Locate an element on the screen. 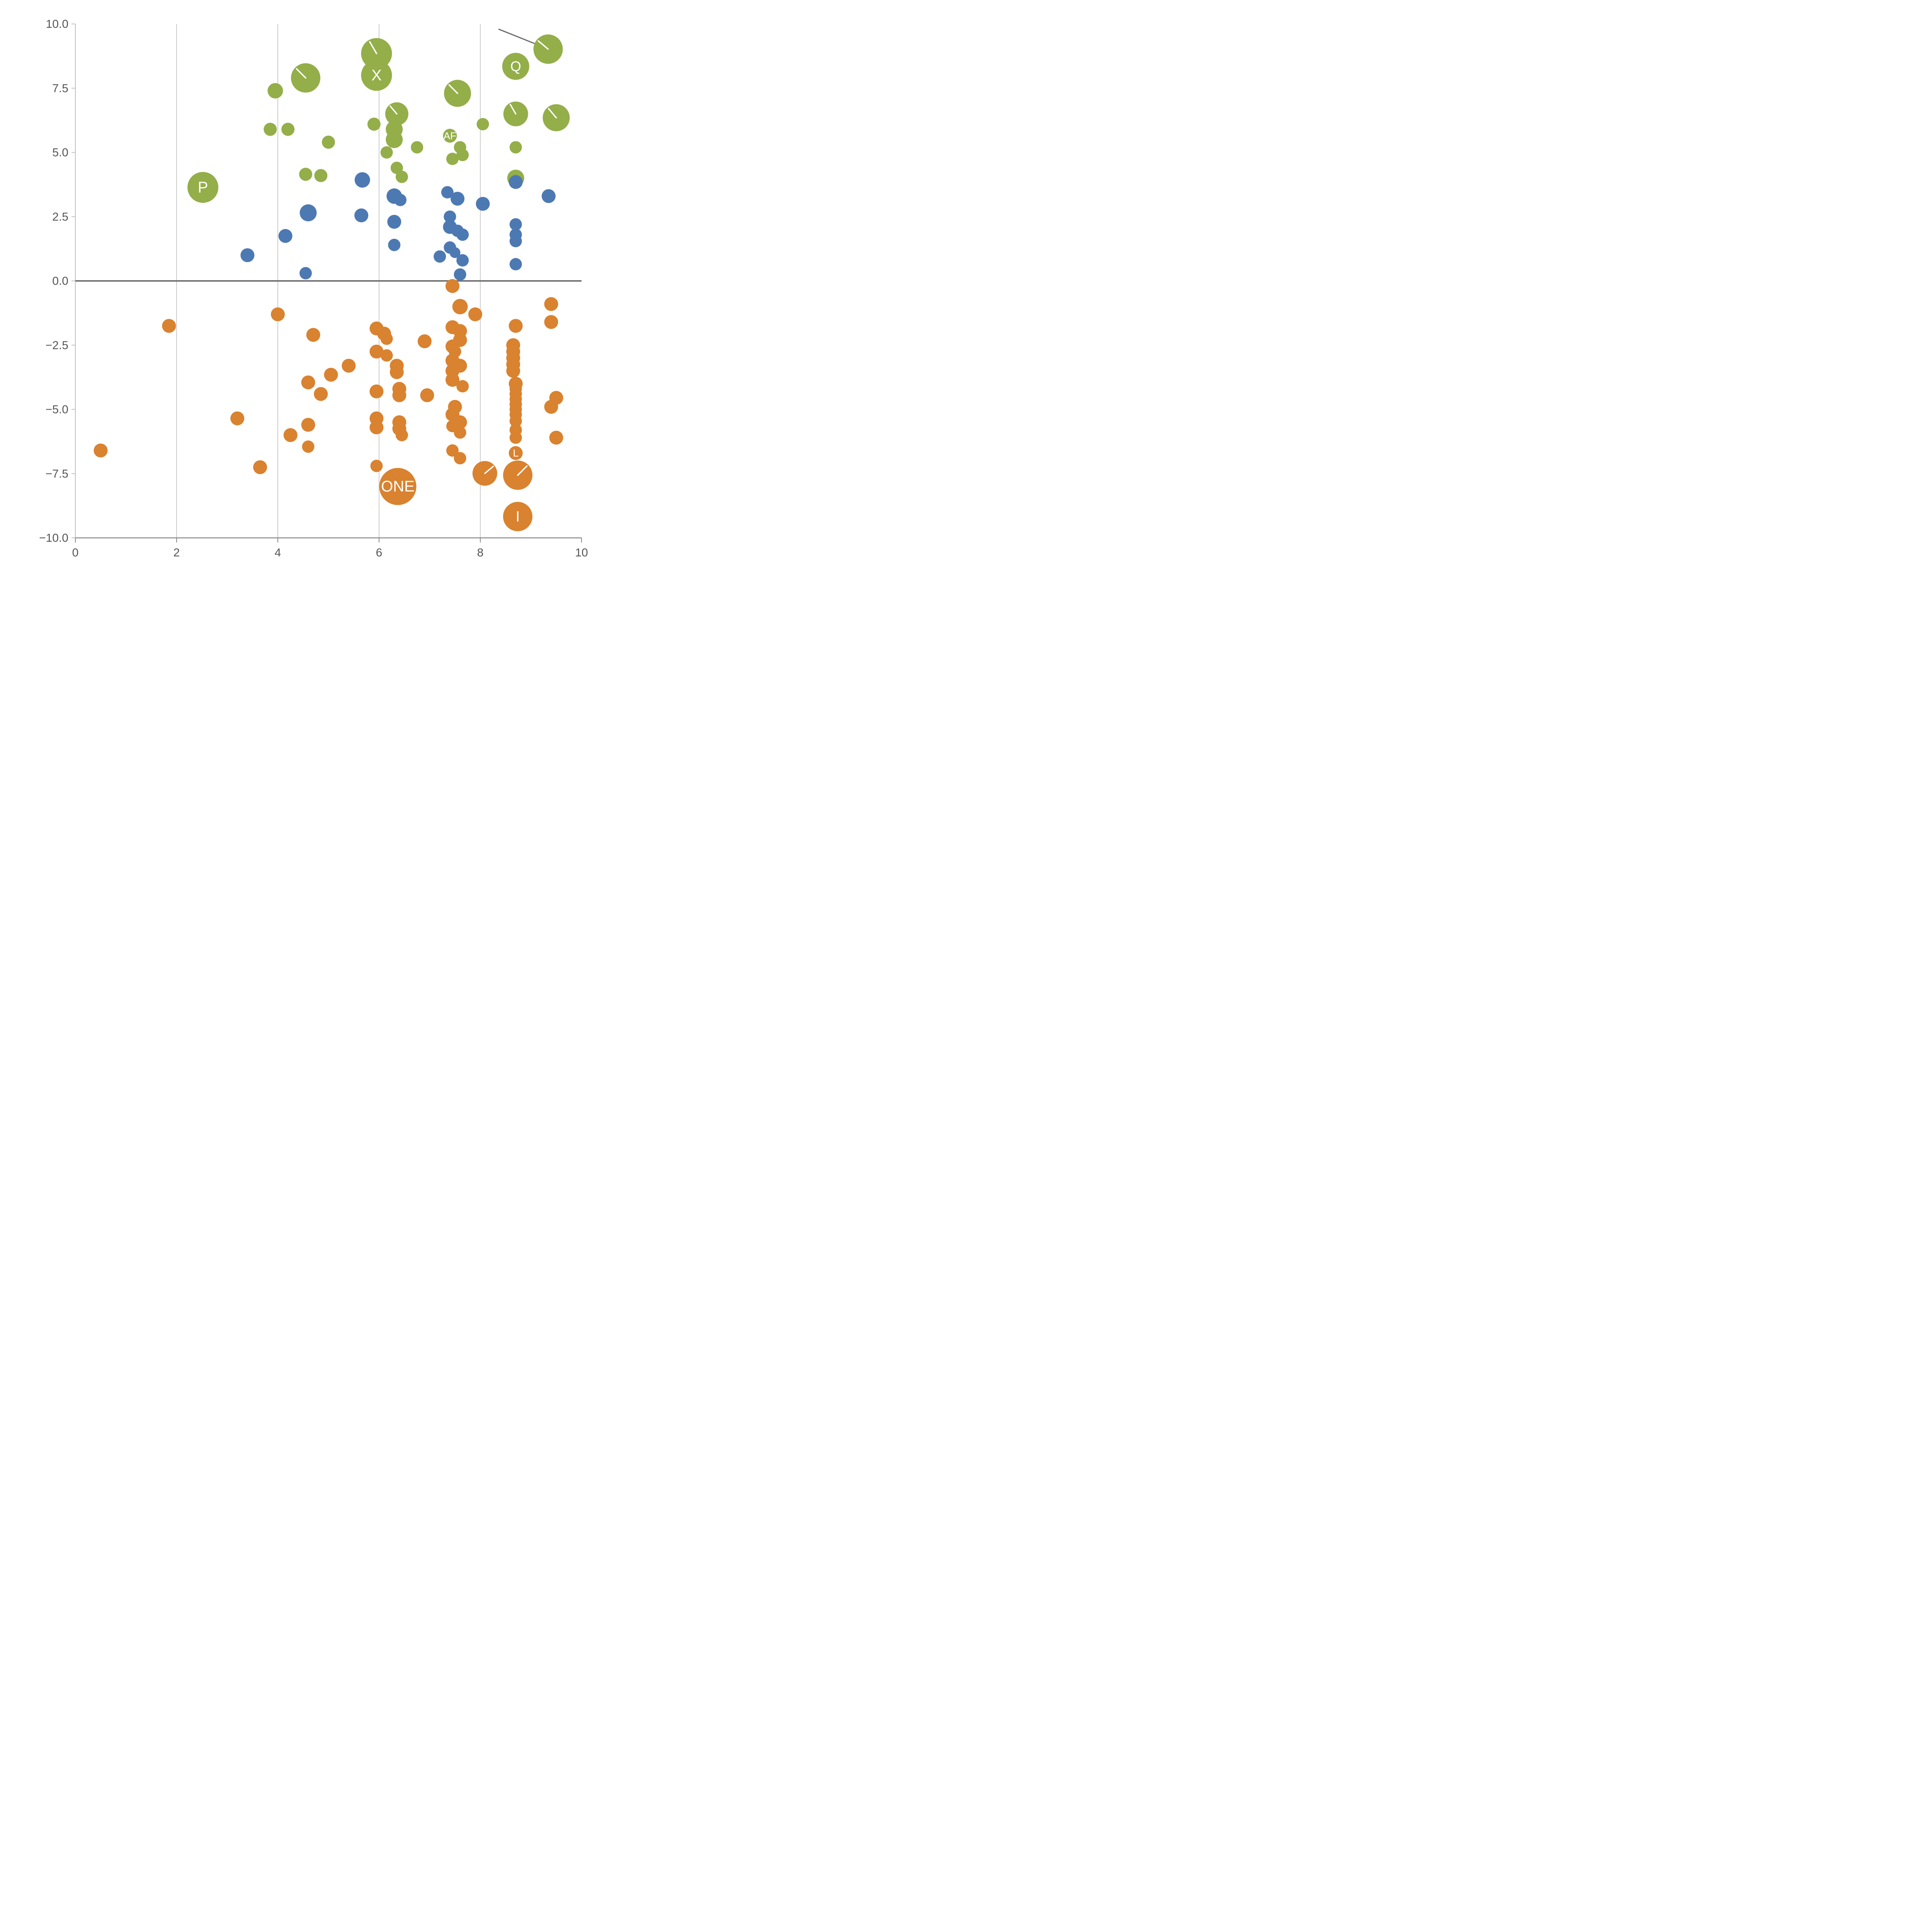  bubble-label: L is located at coordinates (515, 453).